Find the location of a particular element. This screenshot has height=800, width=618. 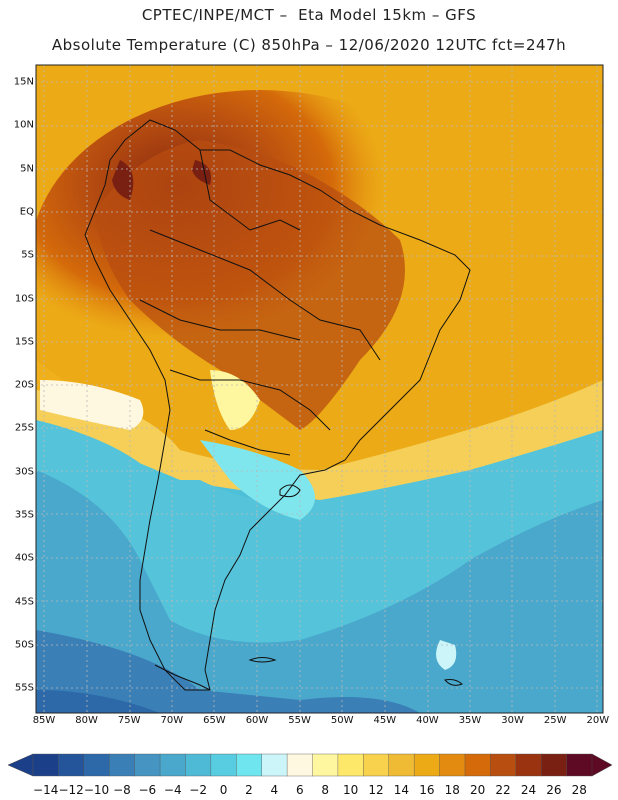

colorbar-label: 16 is located at coordinates (427, 790).